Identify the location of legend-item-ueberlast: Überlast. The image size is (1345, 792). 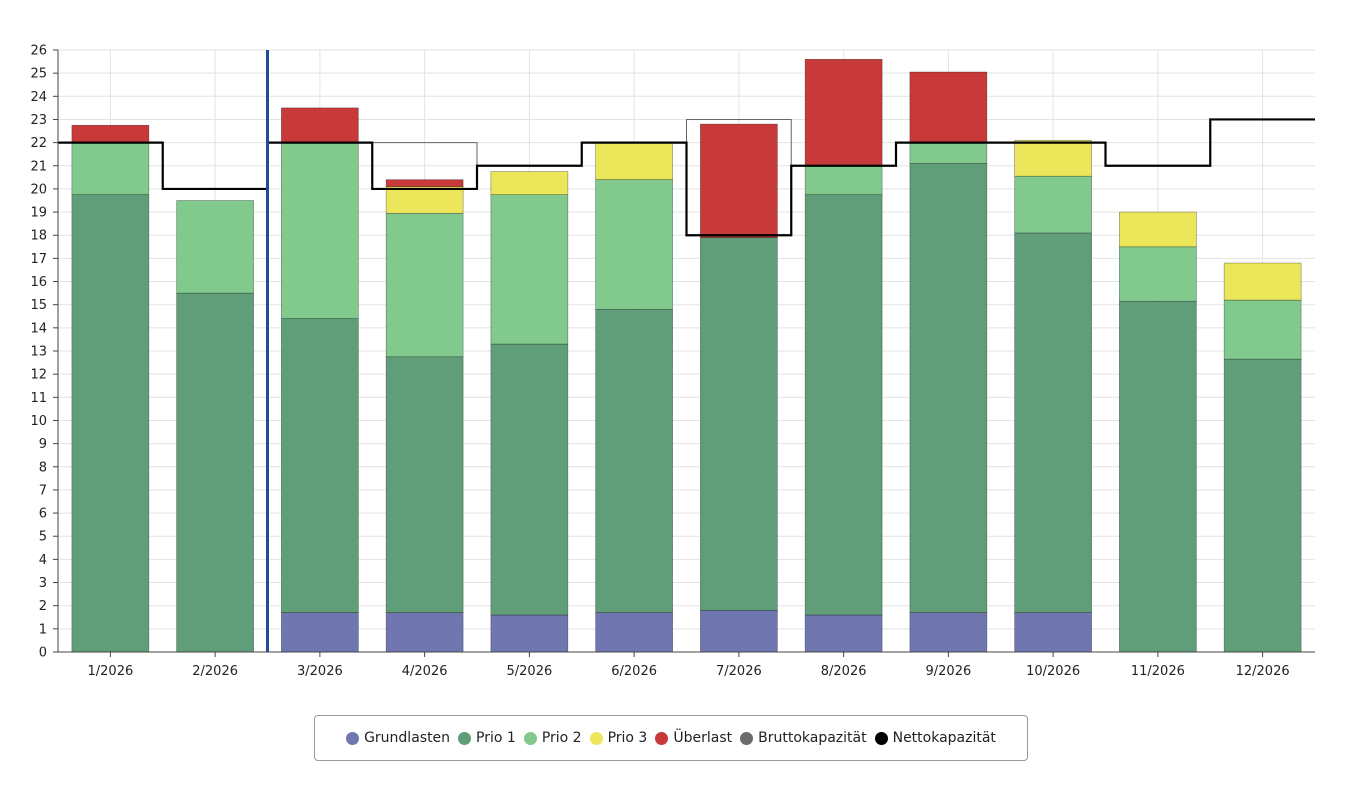
(693, 738).